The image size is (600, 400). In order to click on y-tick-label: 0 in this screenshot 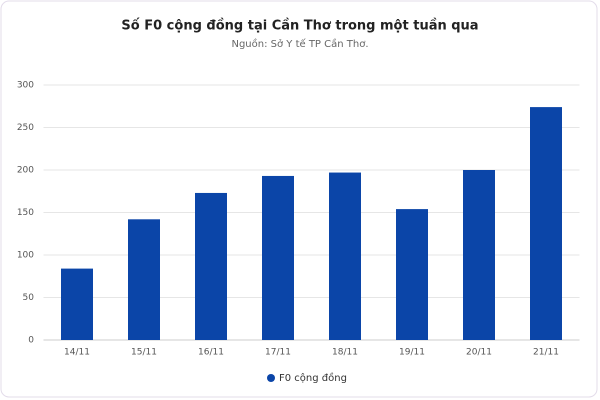, I will do `click(31, 341)`.